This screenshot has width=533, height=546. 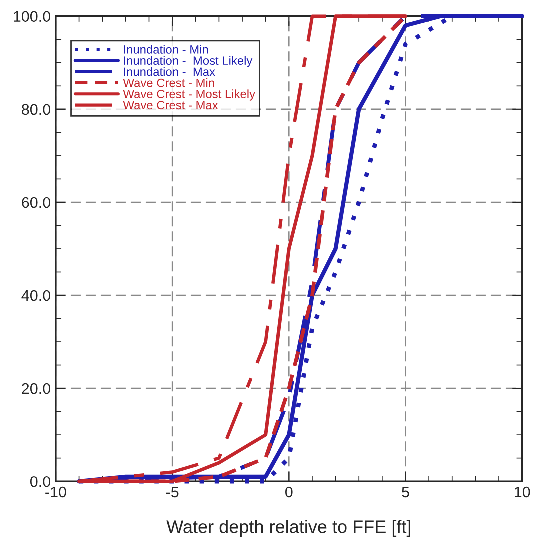 I want to click on y-tick-label: 0.0, so click(x=40, y=482).